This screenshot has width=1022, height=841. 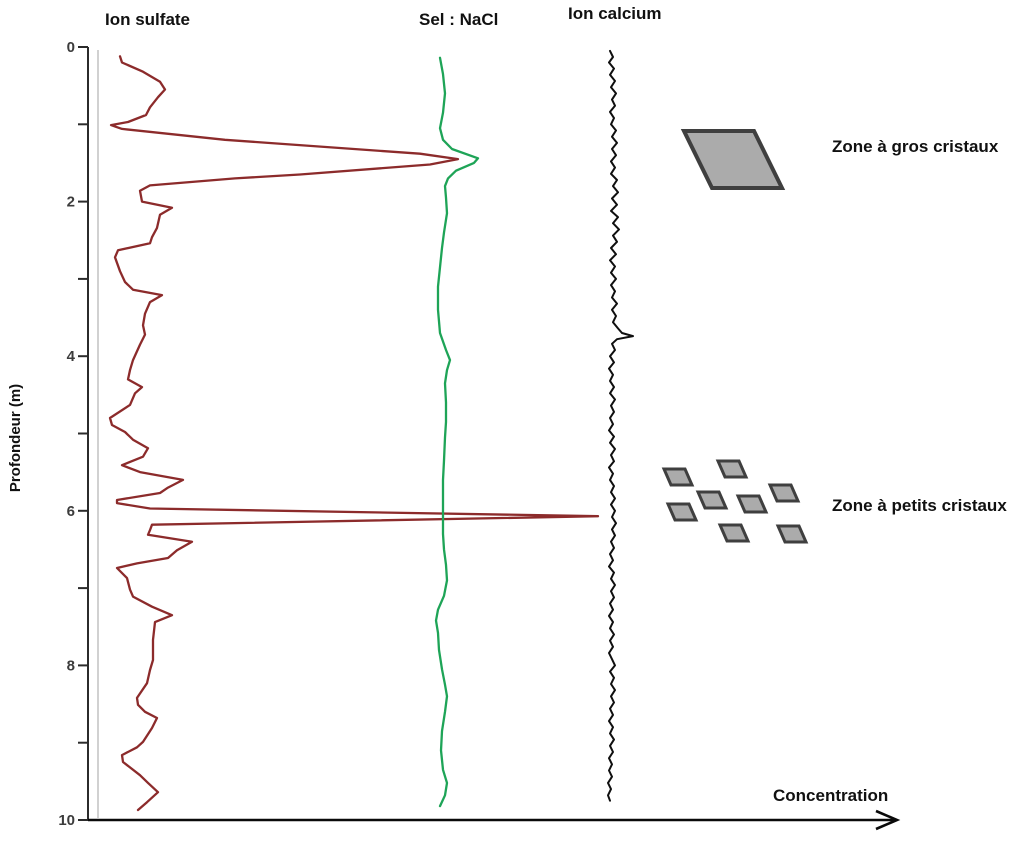 I want to click on y-tick-label: 0, so click(x=71, y=47).